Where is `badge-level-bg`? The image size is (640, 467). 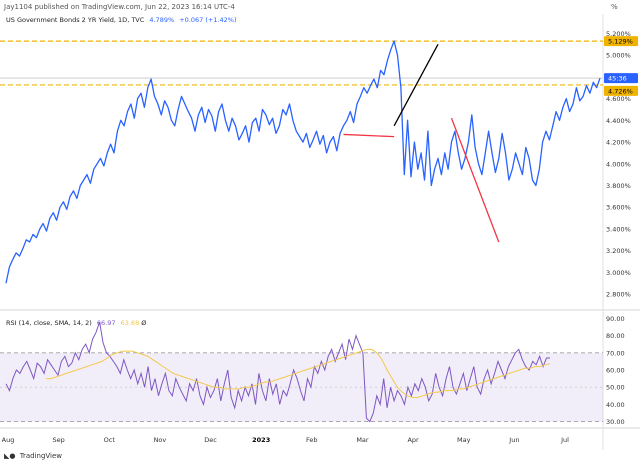
badge-level-bg is located at coordinates (621, 90).